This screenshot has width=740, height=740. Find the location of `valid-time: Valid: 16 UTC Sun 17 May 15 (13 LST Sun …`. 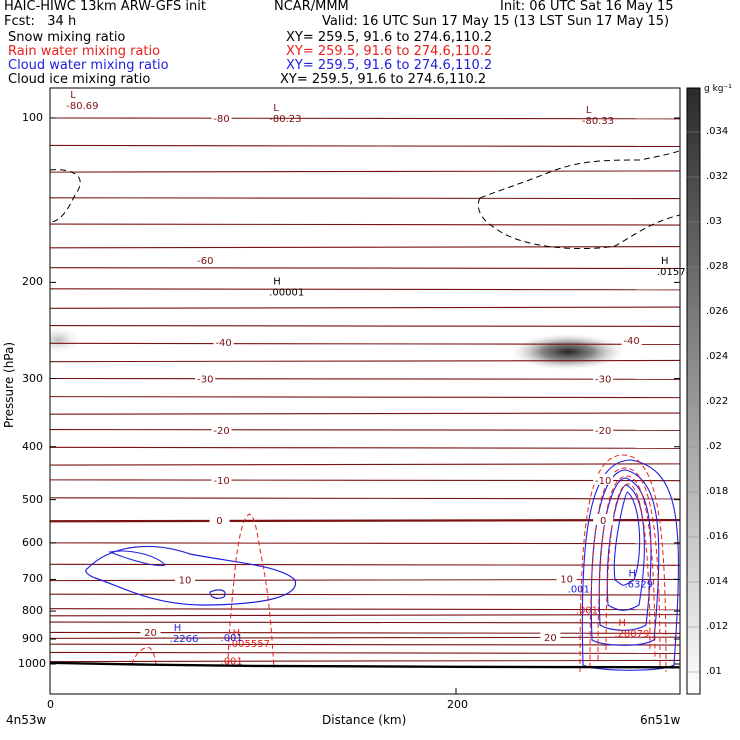

valid-time: Valid: 16 UTC Sun 17 May 15 (13 LST Sun … is located at coordinates (496, 21).